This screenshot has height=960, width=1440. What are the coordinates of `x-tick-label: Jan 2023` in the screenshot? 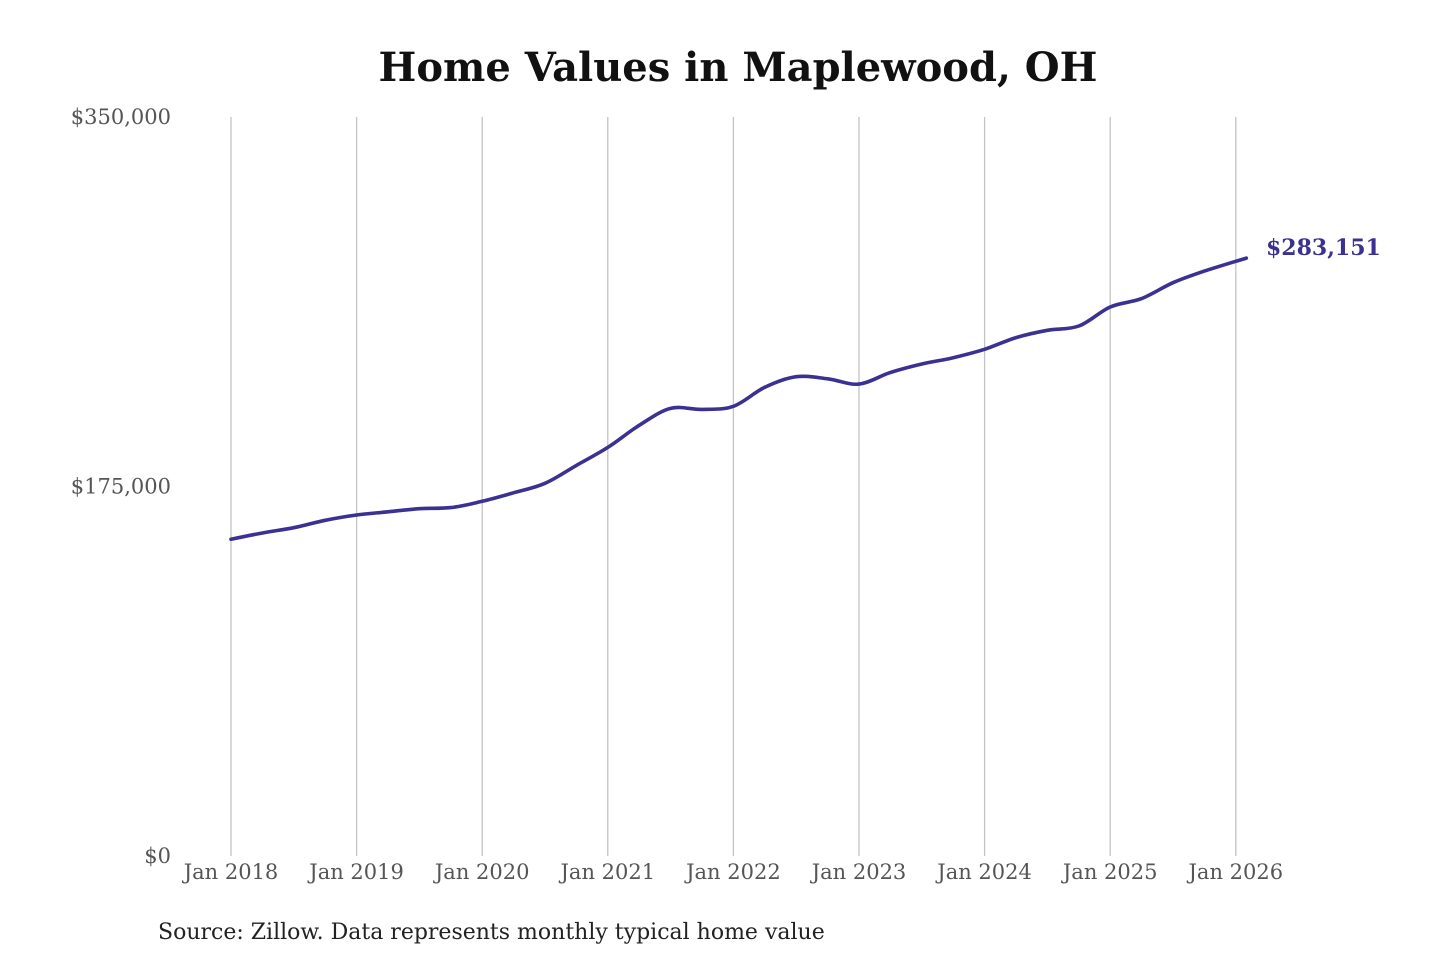 It's located at (858, 872).